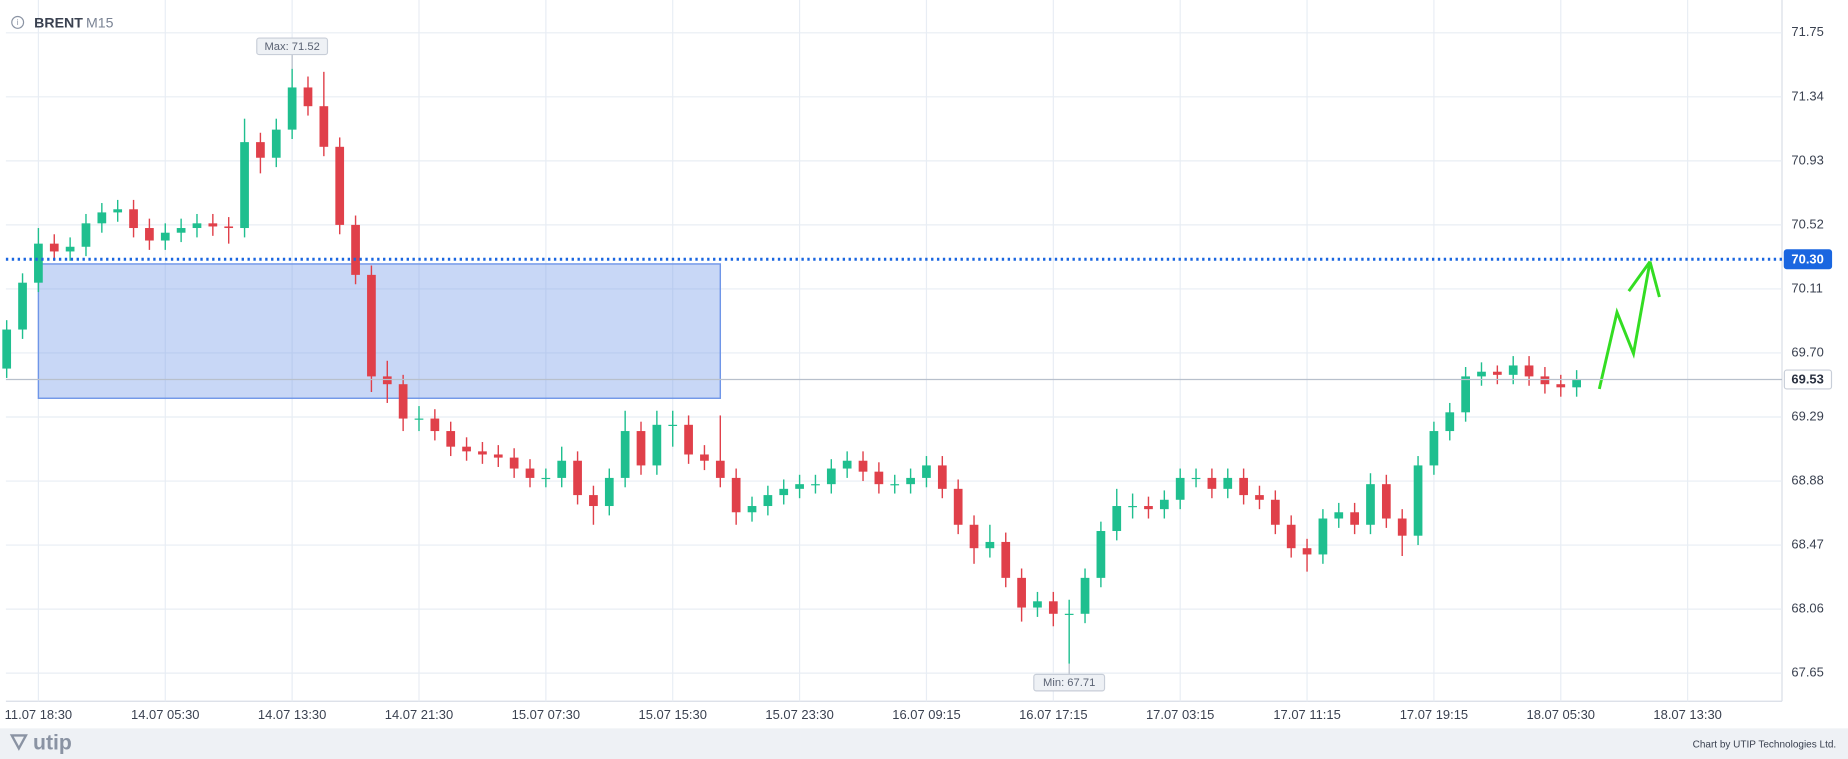  What do you see at coordinates (1807, 95) in the screenshot?
I see `y-tick-label: 71.34` at bounding box center [1807, 95].